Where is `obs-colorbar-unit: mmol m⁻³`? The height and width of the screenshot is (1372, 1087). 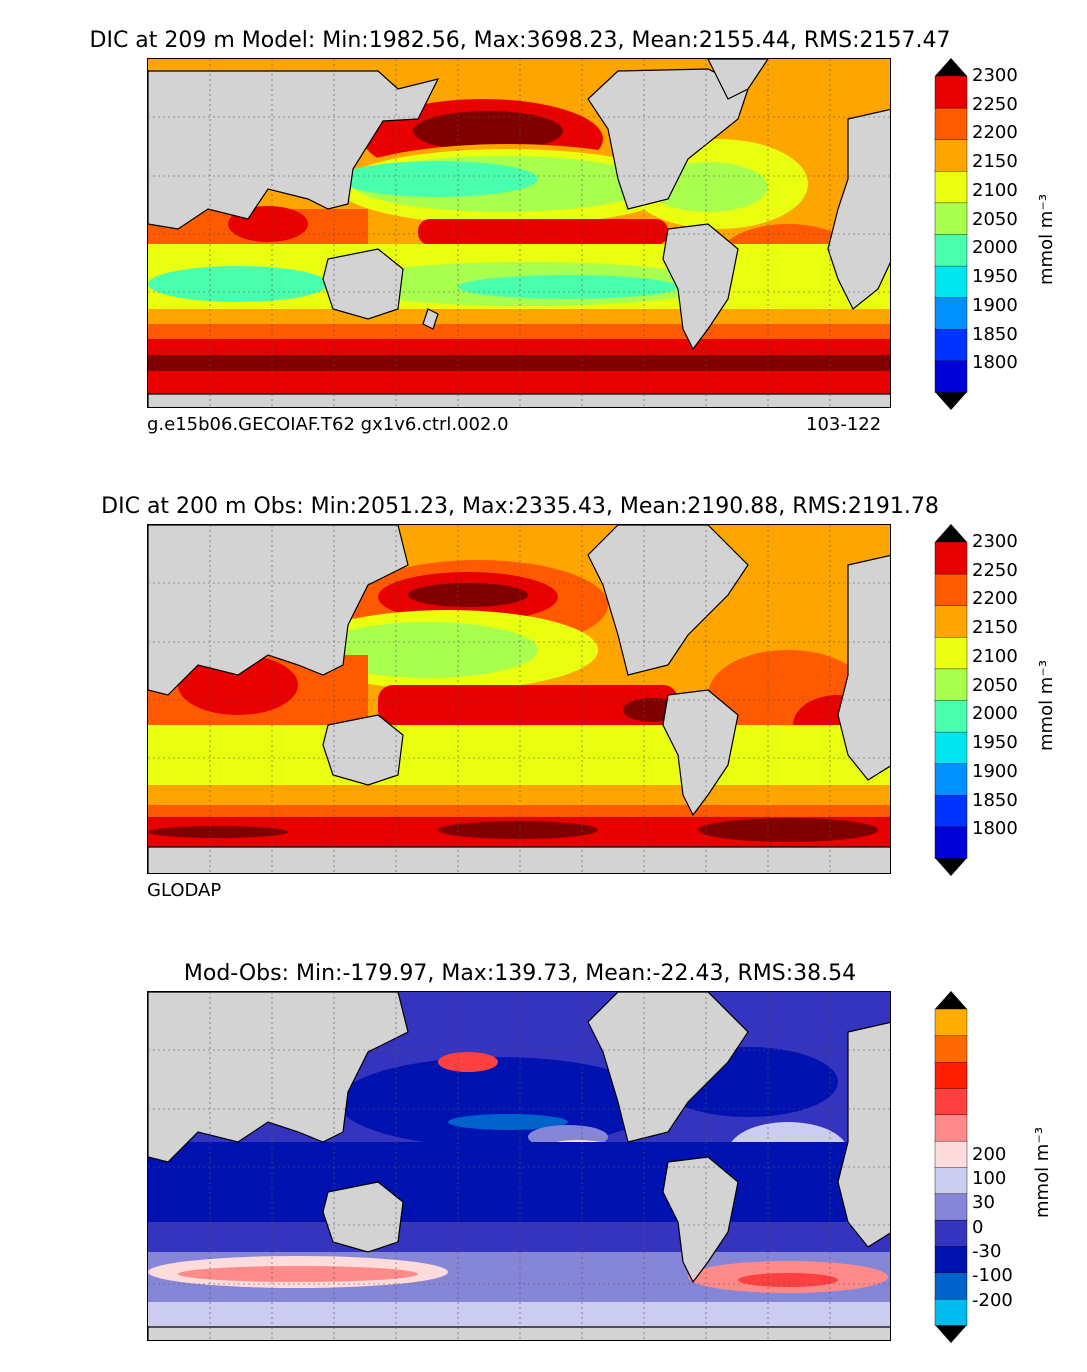
obs-colorbar-unit: mmol m⁻³ is located at coordinates (1046, 705).